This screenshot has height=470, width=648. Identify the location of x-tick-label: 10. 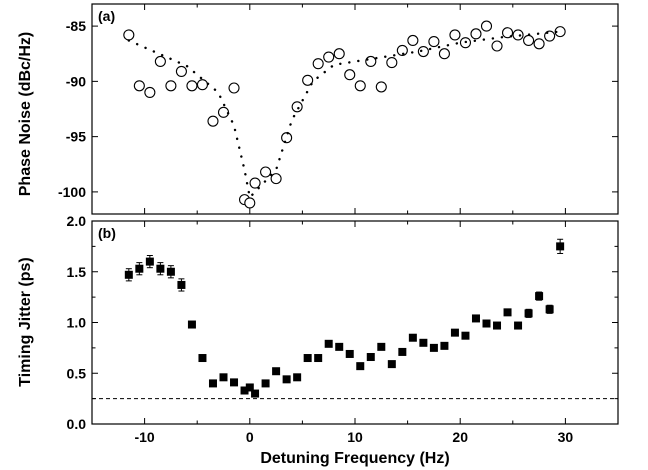
(355, 437).